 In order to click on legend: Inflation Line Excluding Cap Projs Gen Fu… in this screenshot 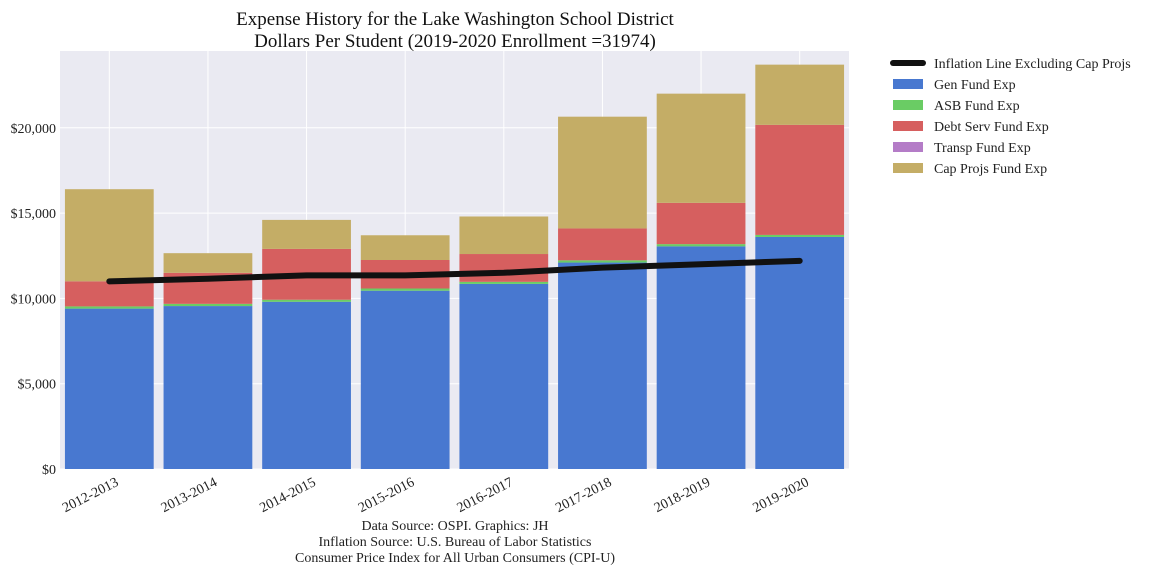, I will do `click(1010, 117)`.